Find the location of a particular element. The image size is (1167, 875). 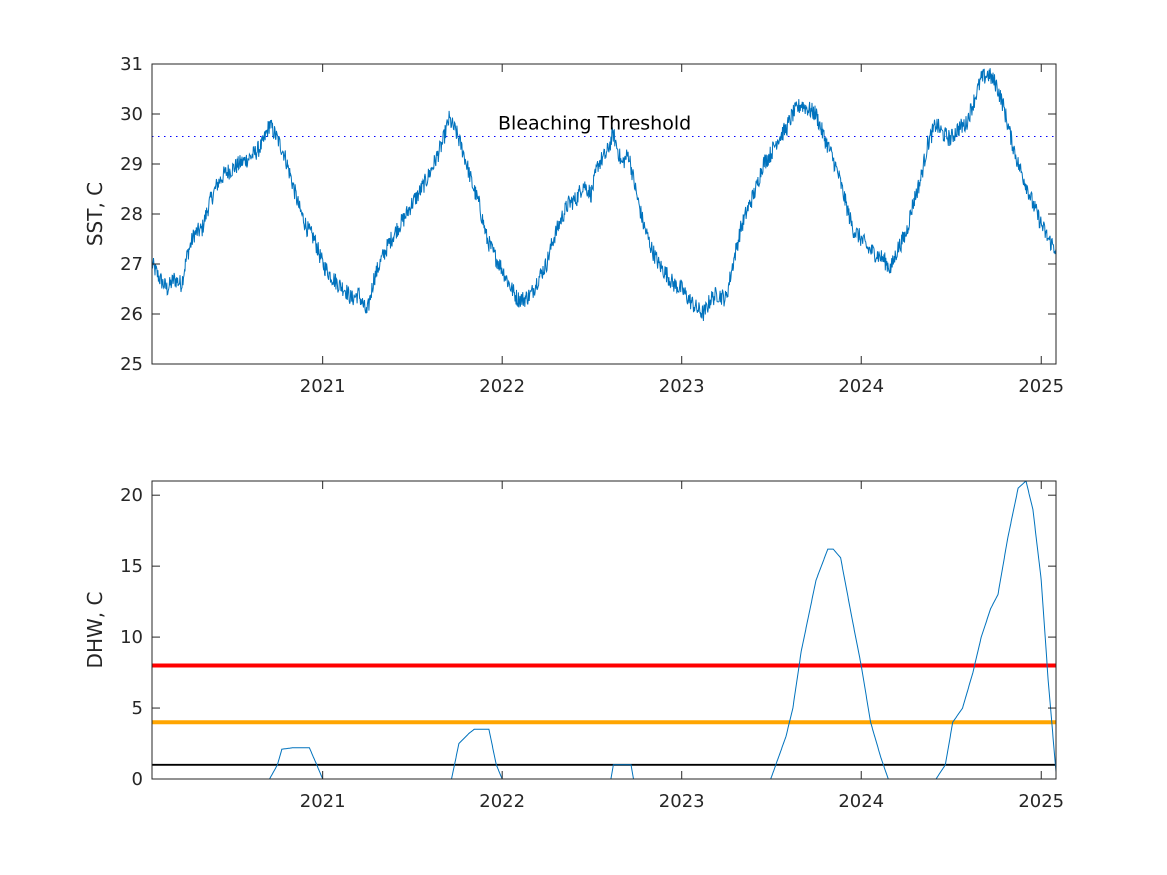

sst-y-axis-label: SST, C is located at coordinates (95, 214).